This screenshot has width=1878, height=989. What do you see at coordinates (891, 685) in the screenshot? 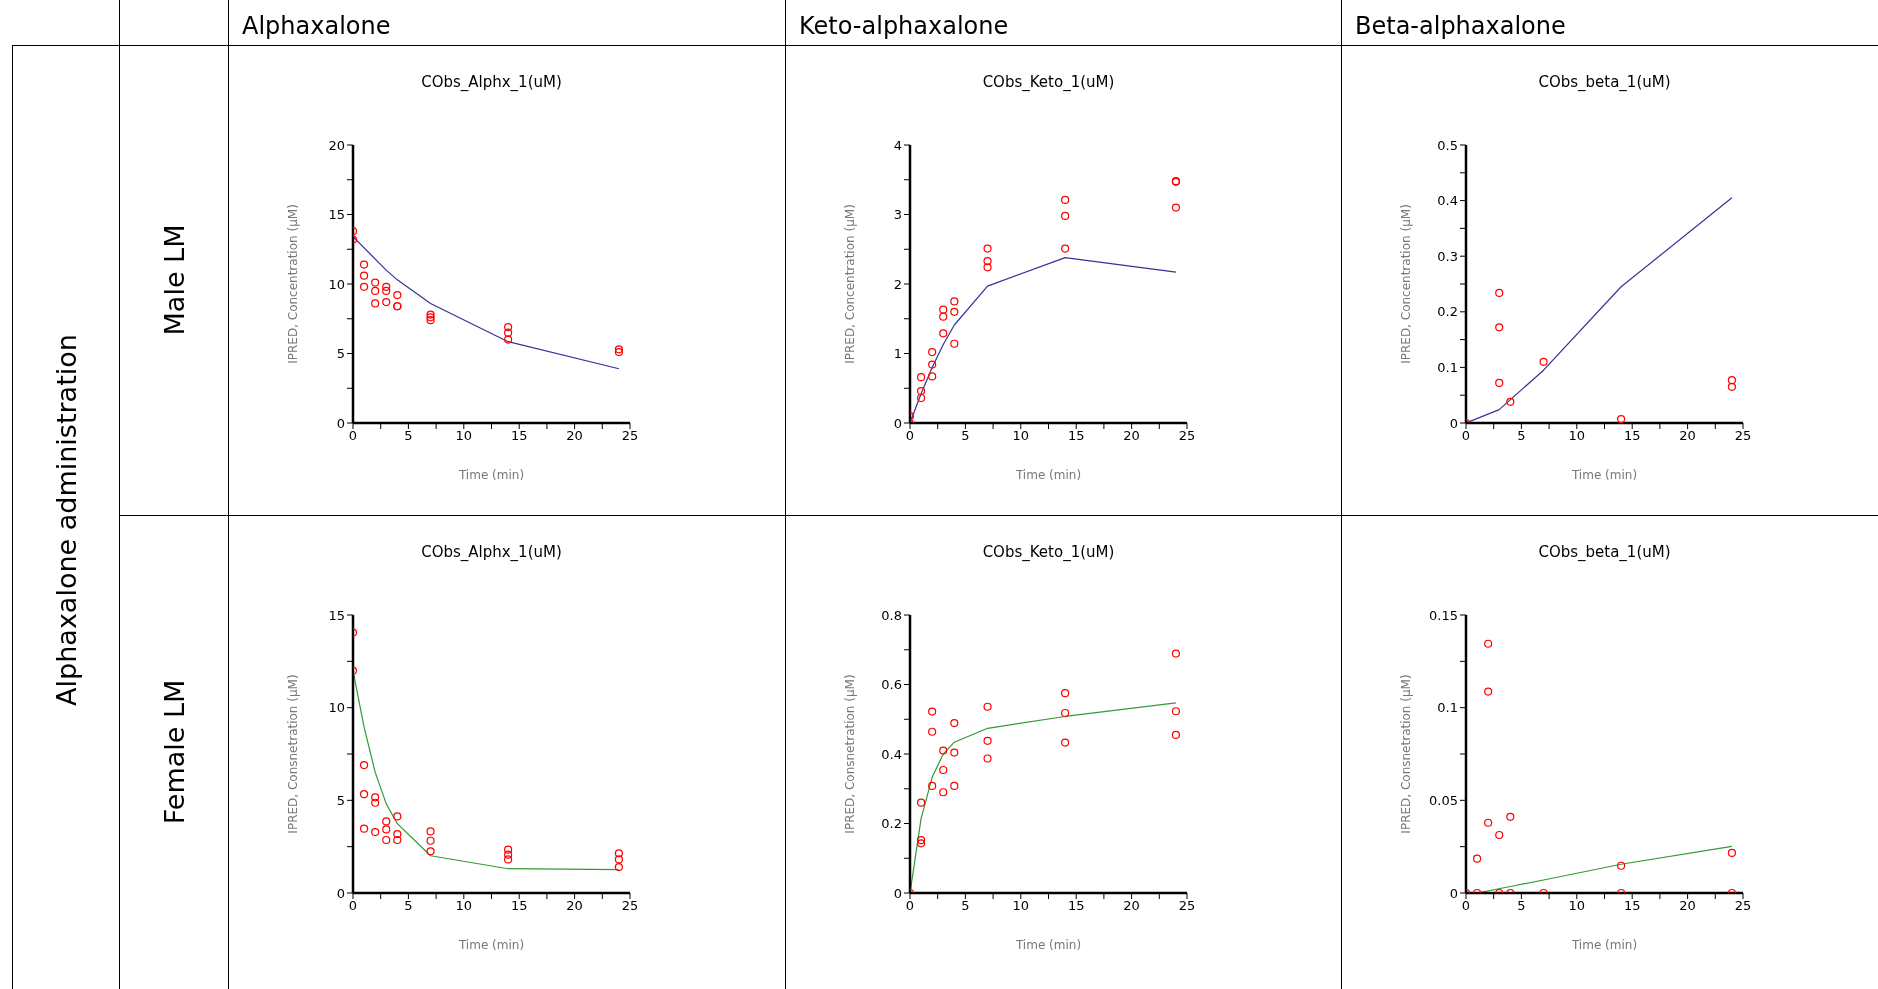
I see `y-tick-label: 0.6` at bounding box center [891, 685].